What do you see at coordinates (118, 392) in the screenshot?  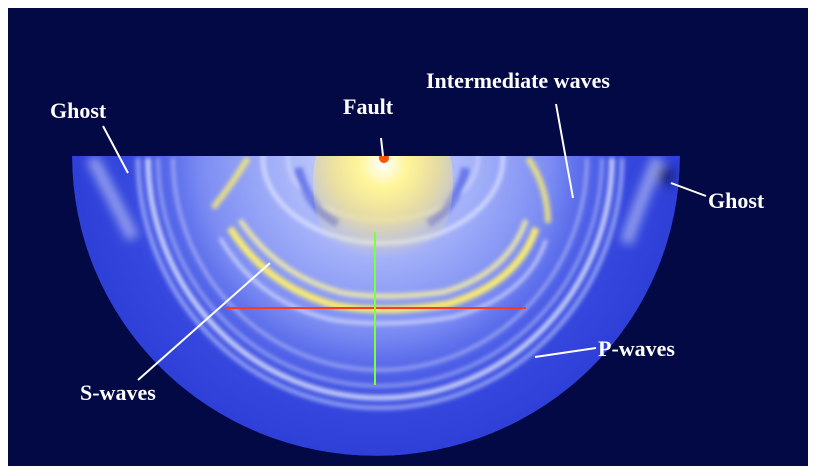 I see `s-waves-label: S-waves` at bounding box center [118, 392].